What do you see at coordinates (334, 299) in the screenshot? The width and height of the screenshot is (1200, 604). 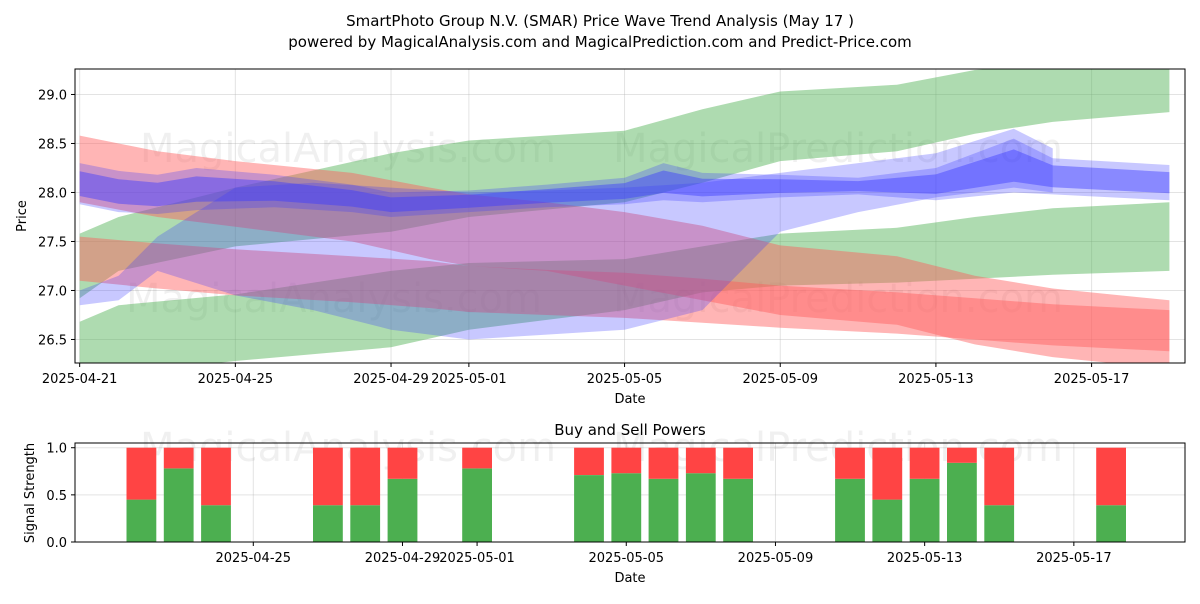 I see `watermark-analysis-mid: MagicalAnalysis.com` at bounding box center [334, 299].